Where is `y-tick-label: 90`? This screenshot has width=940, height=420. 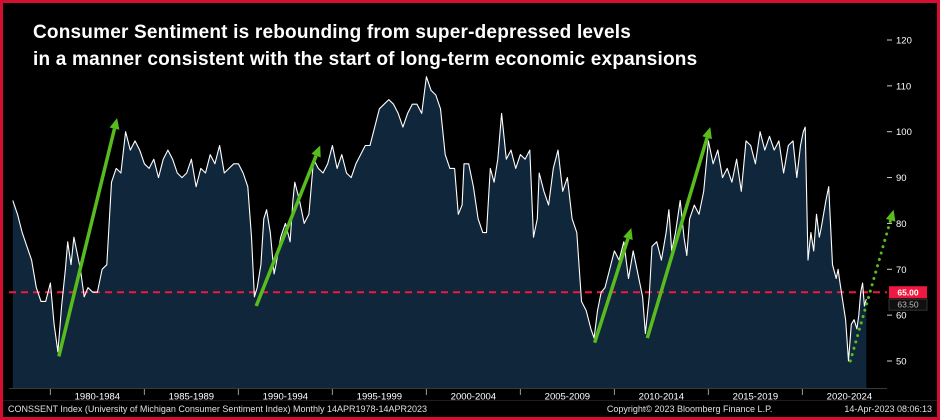 y-tick-label: 90 is located at coordinates (901, 178).